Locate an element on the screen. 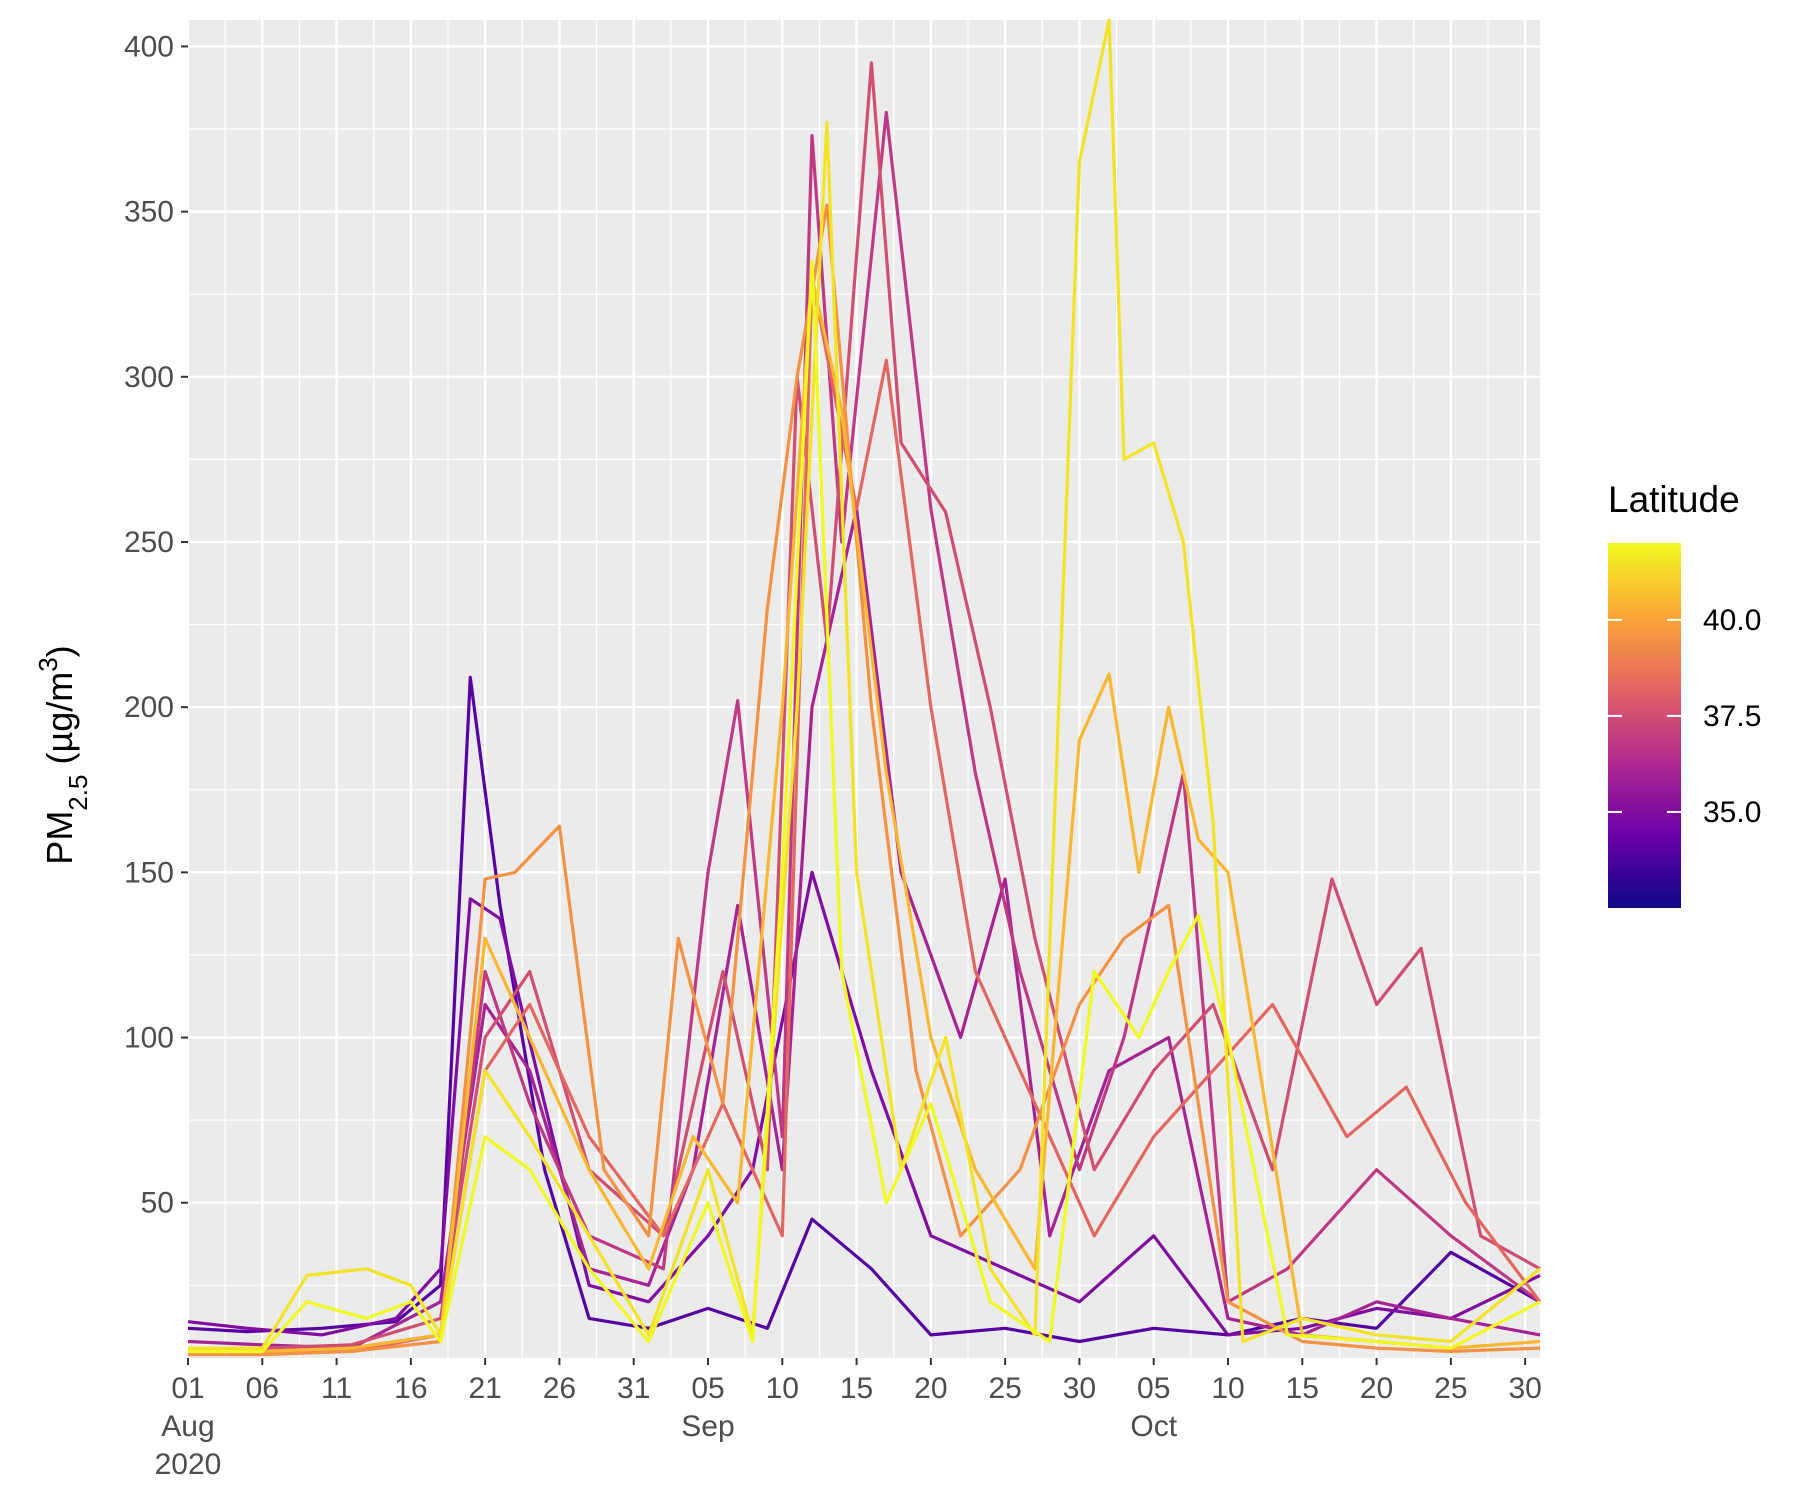 The image size is (1800, 1500). x-tick-label: 01 is located at coordinates (187, 1388).